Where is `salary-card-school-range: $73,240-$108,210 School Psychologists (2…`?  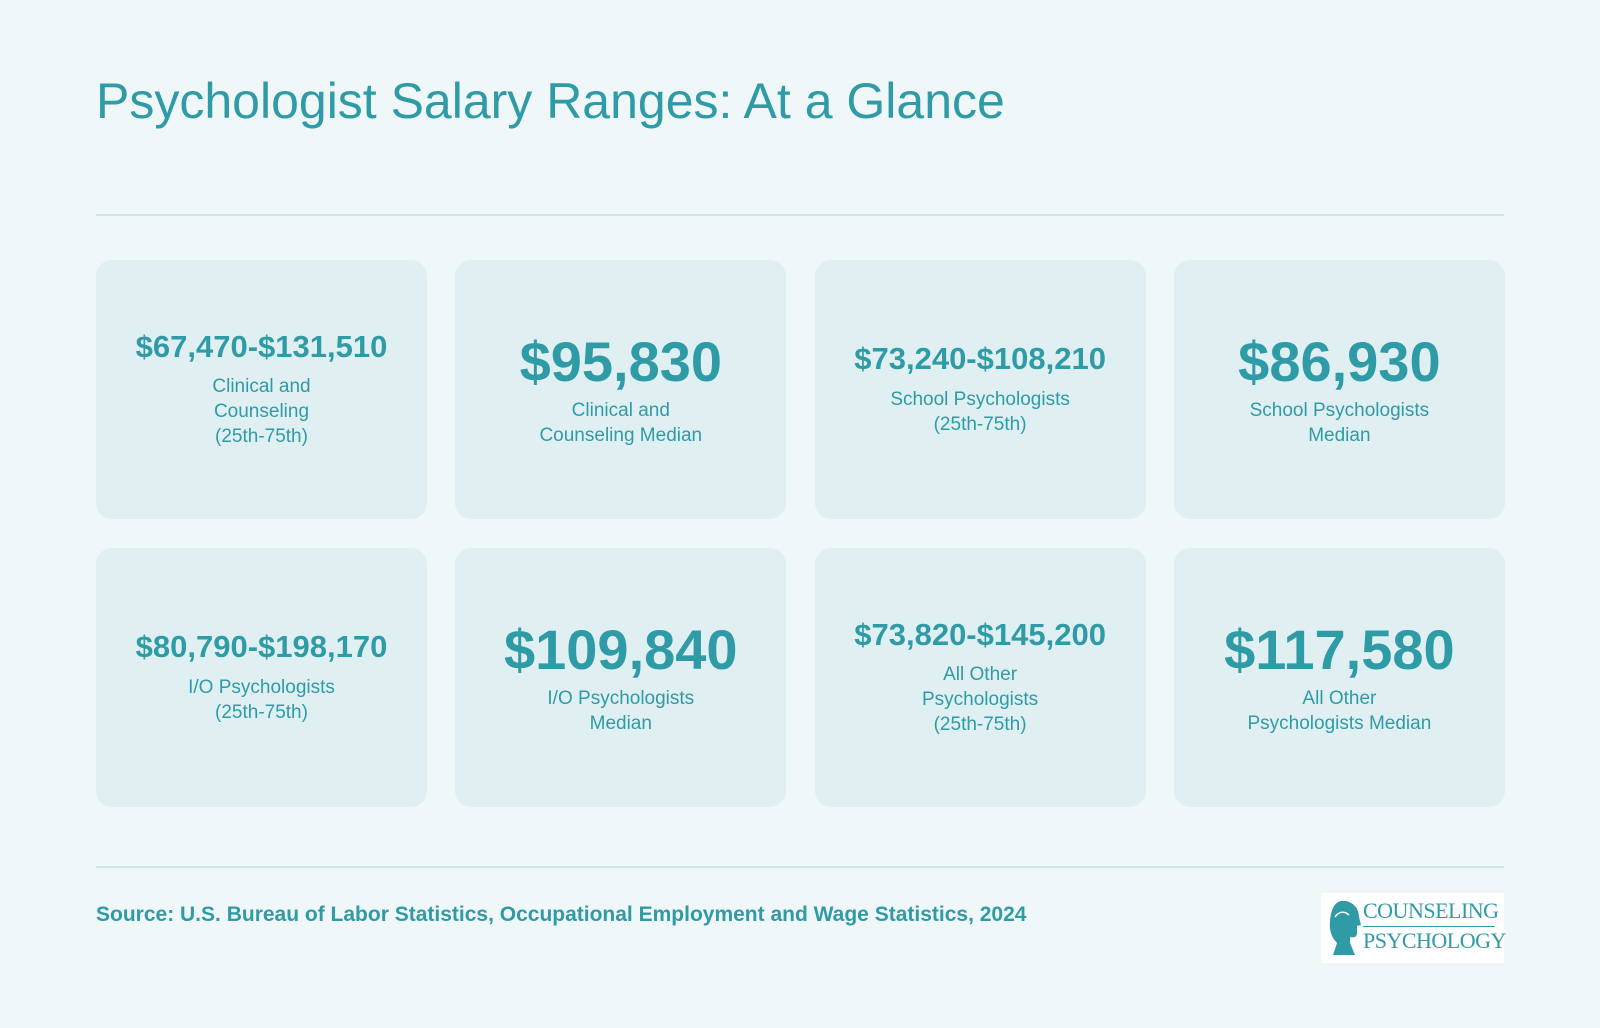 salary-card-school-range: $73,240-$108,210 School Psychologists (2… is located at coordinates (980, 389).